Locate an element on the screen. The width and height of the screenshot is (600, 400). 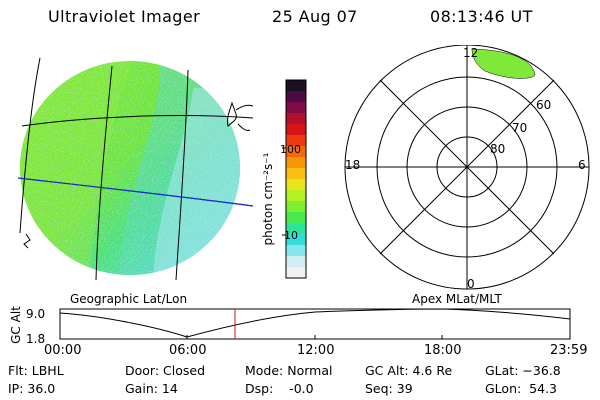
door-status: Door: Closed is located at coordinates (165, 370).